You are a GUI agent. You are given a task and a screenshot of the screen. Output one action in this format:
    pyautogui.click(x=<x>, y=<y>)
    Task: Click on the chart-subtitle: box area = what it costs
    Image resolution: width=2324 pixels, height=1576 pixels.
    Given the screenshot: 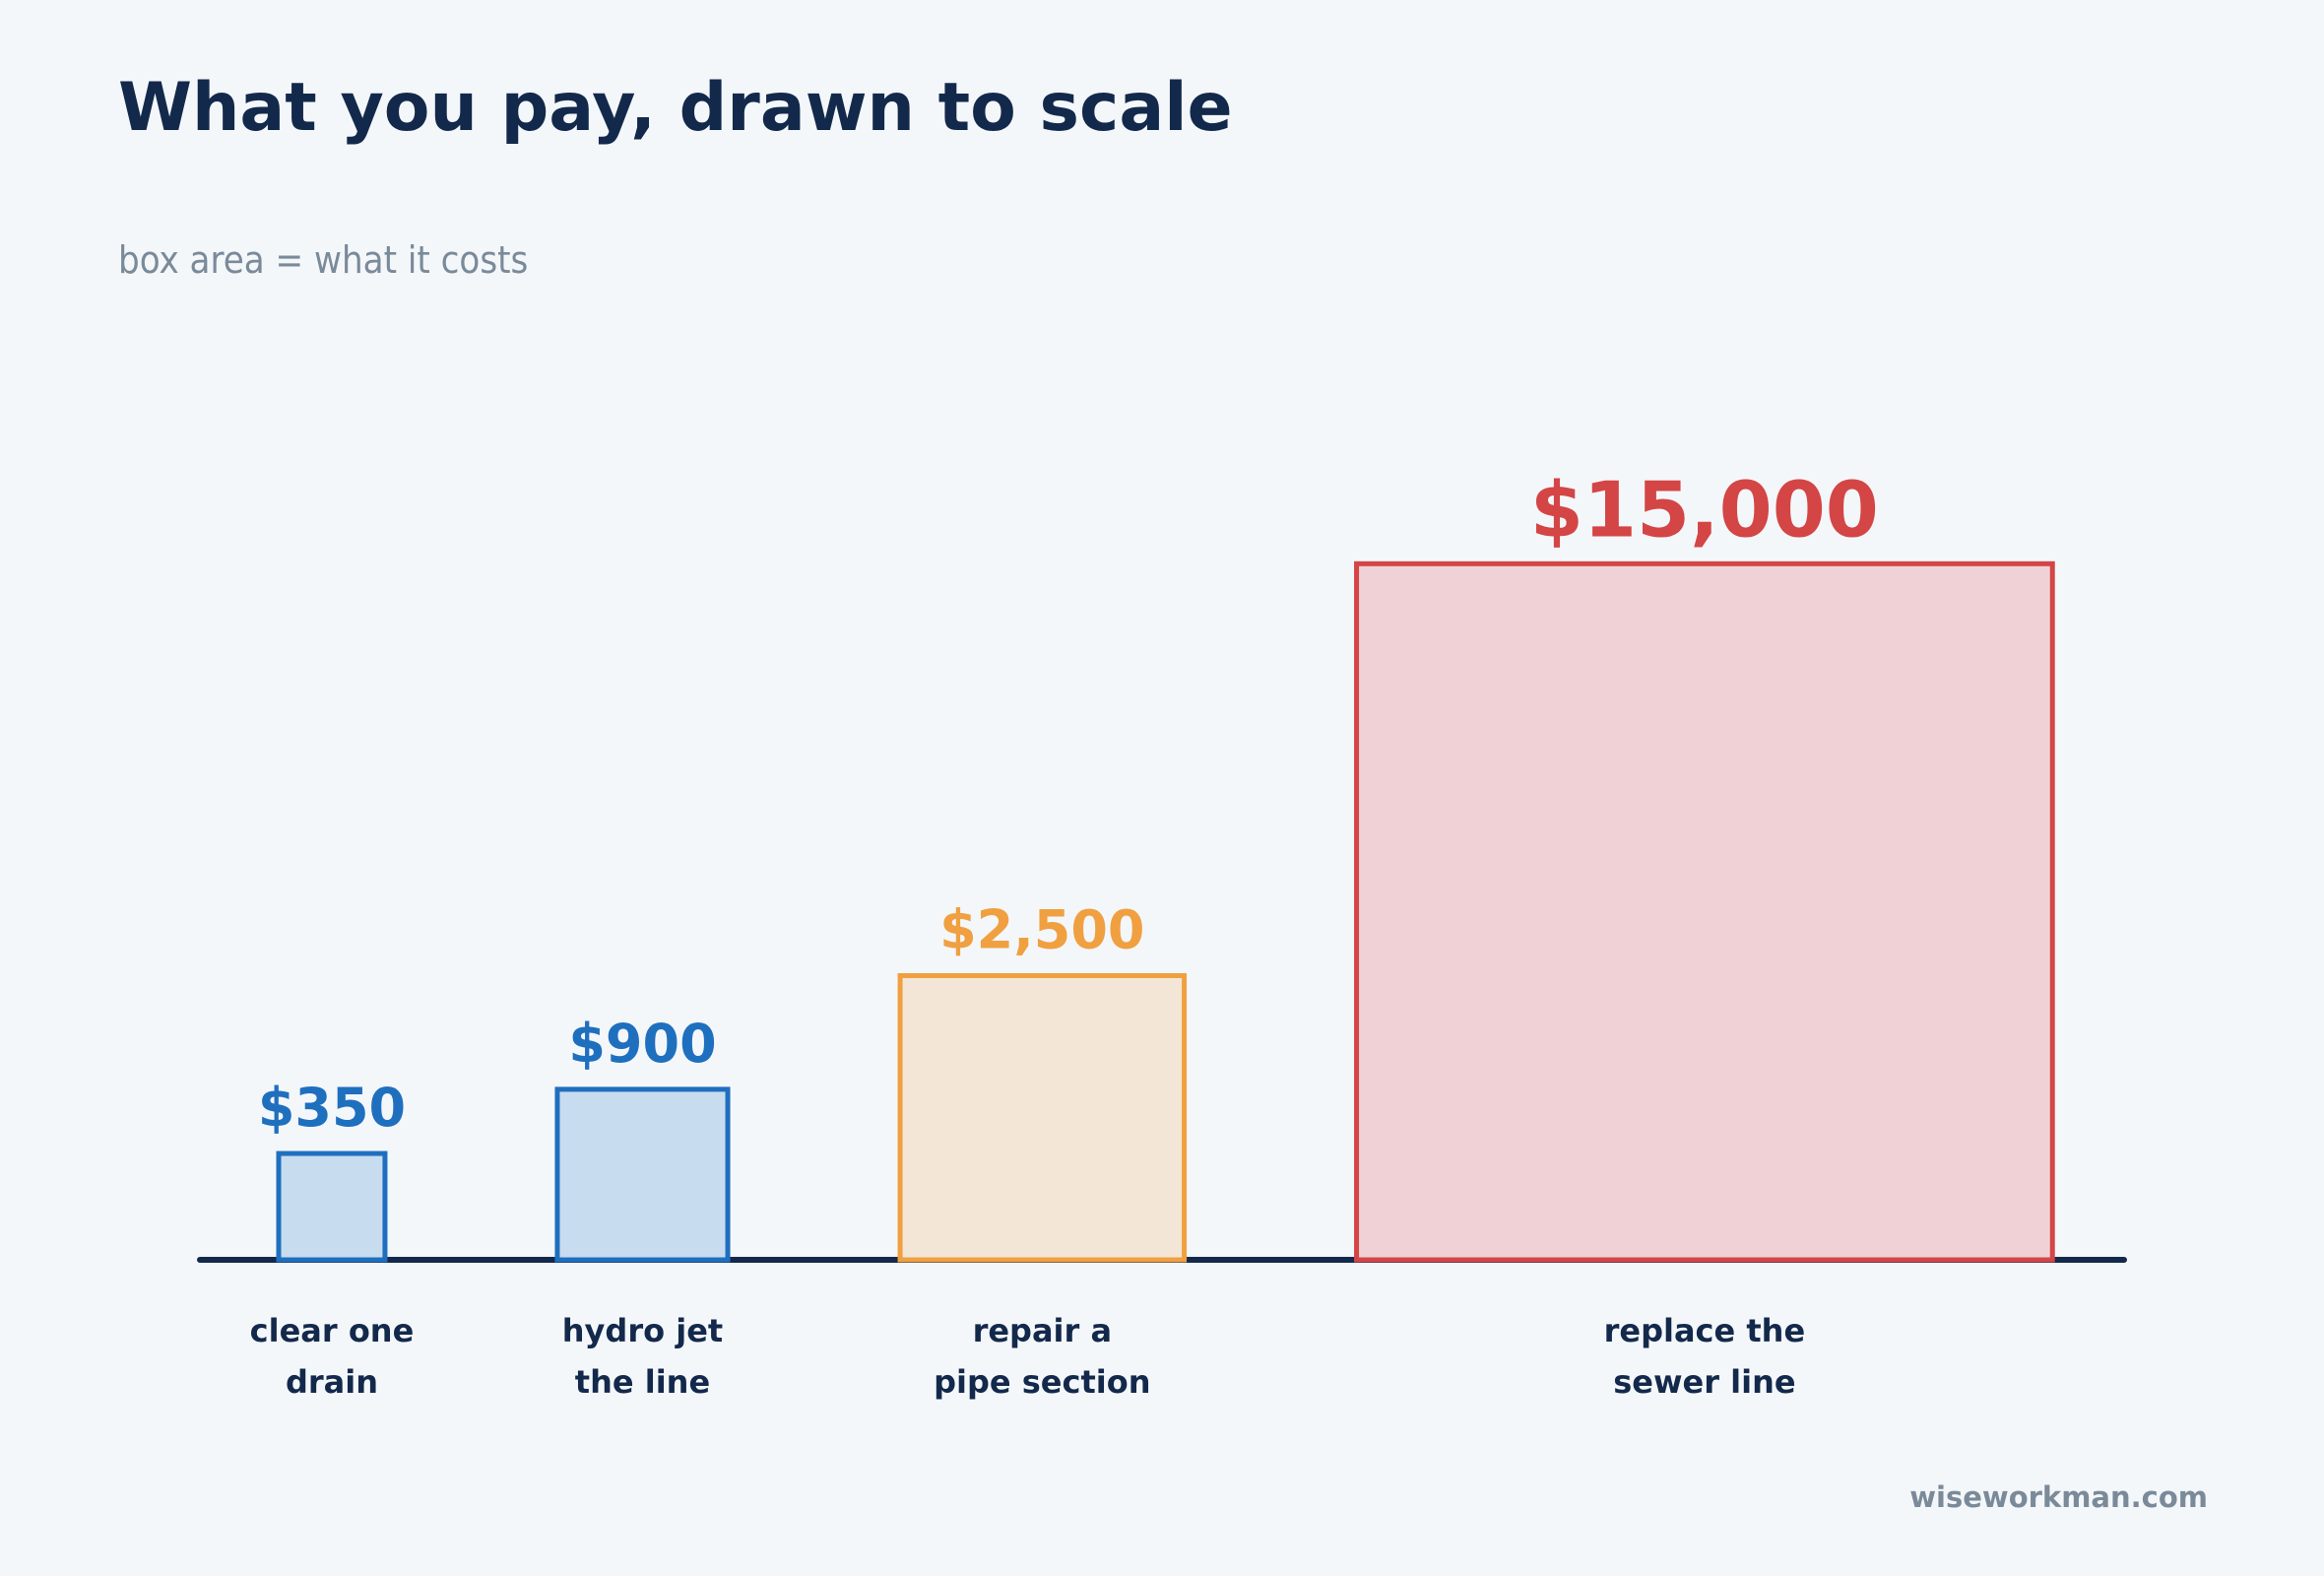 What is the action you would take?
    pyautogui.click(x=323, y=260)
    